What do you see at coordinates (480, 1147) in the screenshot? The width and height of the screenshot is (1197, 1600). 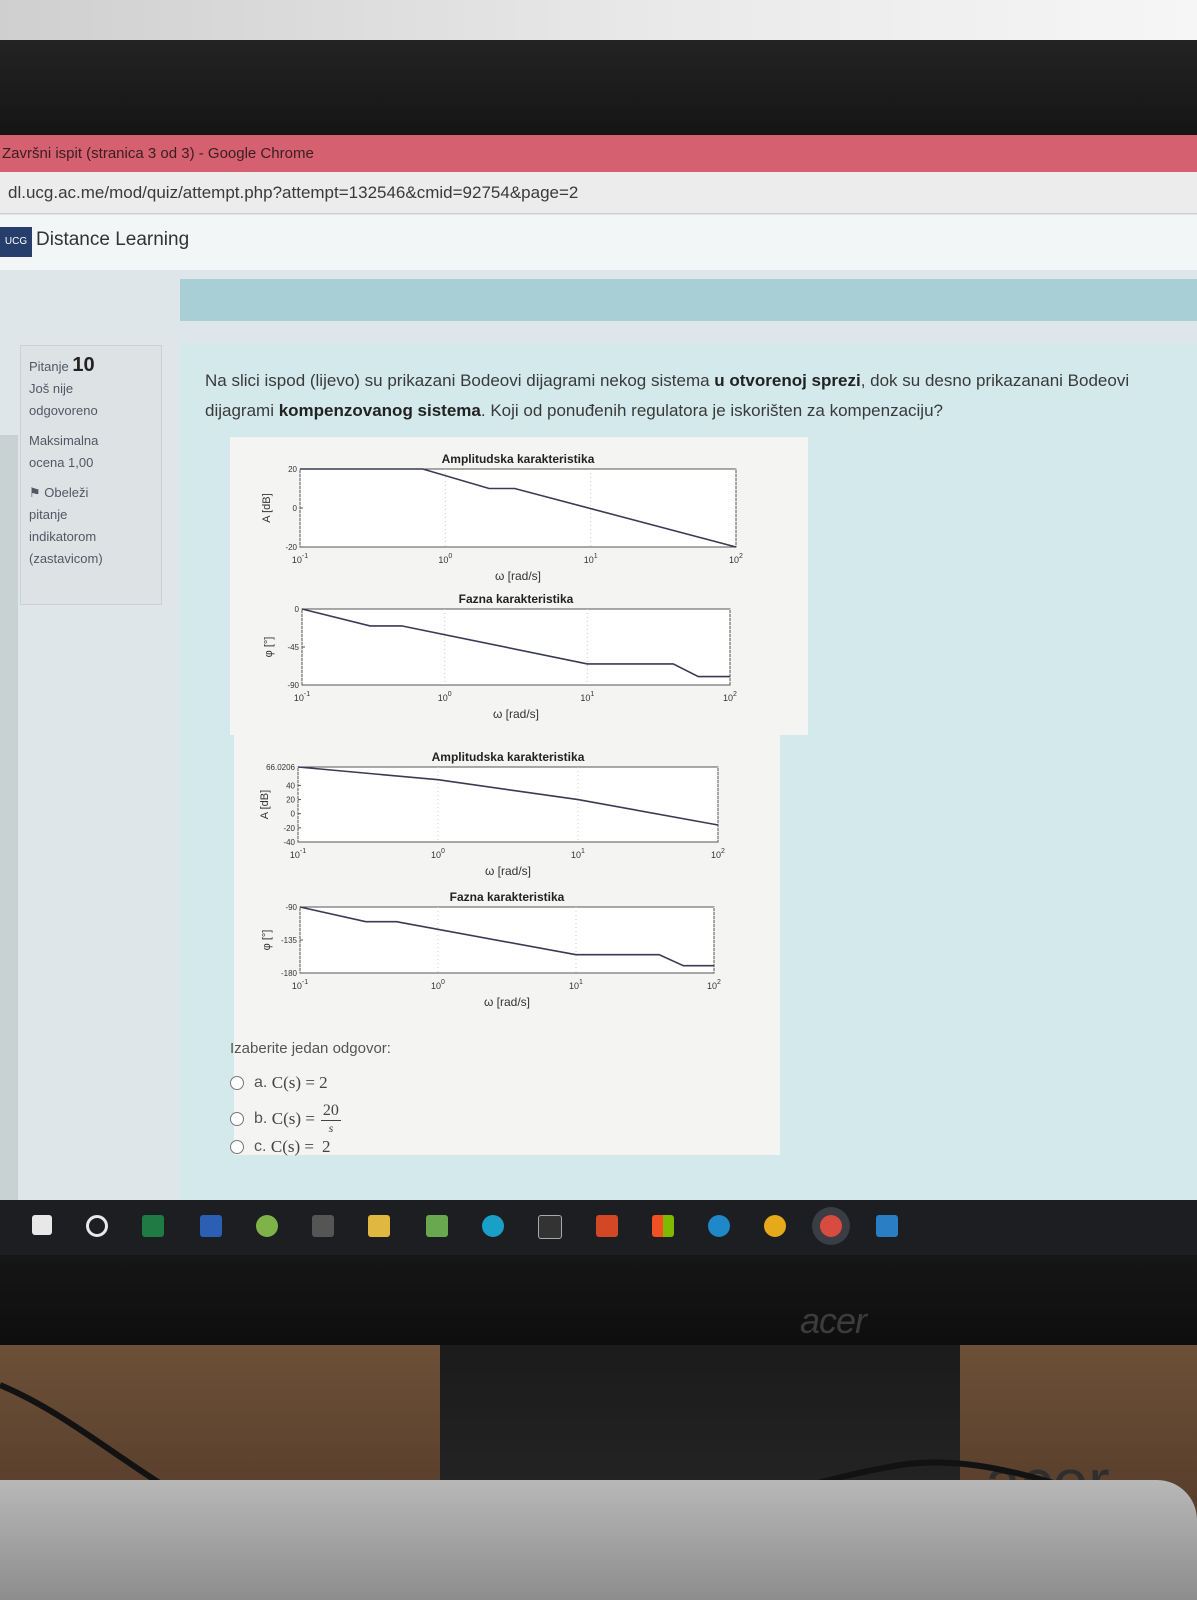 I see `answer-option-c: c. C(s) = 2` at bounding box center [480, 1147].